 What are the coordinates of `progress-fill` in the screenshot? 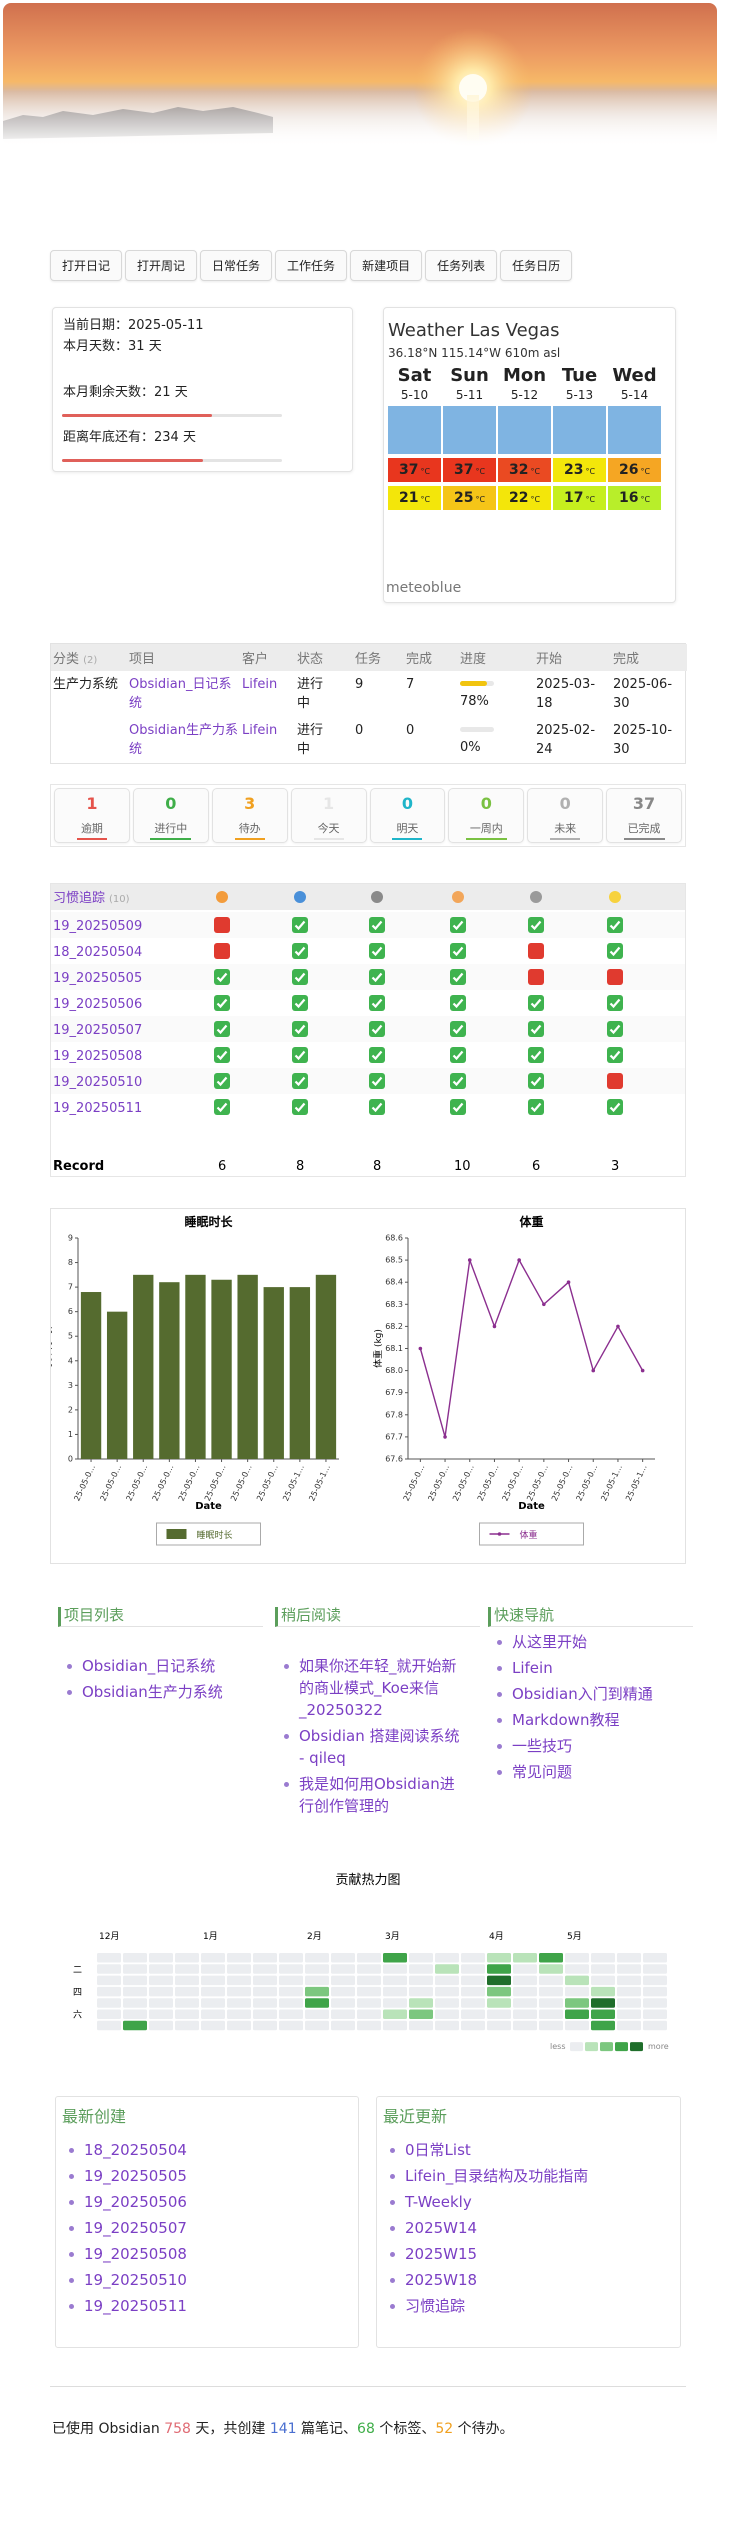 It's located at (137, 415).